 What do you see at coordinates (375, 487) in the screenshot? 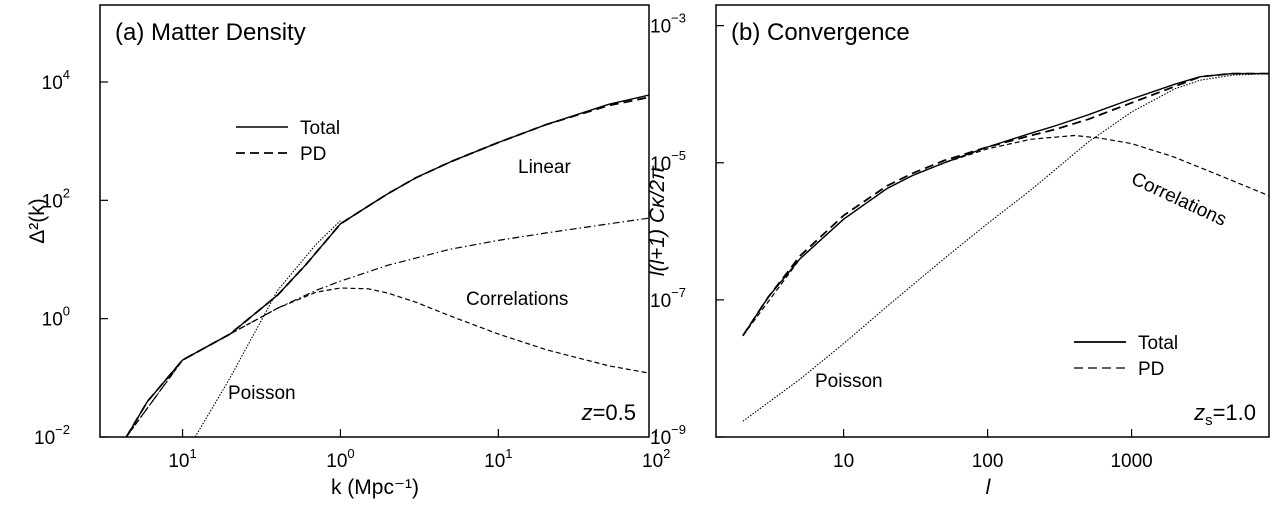
I see `panel-a-x-label: k (Mpc⁻¹)` at bounding box center [375, 487].